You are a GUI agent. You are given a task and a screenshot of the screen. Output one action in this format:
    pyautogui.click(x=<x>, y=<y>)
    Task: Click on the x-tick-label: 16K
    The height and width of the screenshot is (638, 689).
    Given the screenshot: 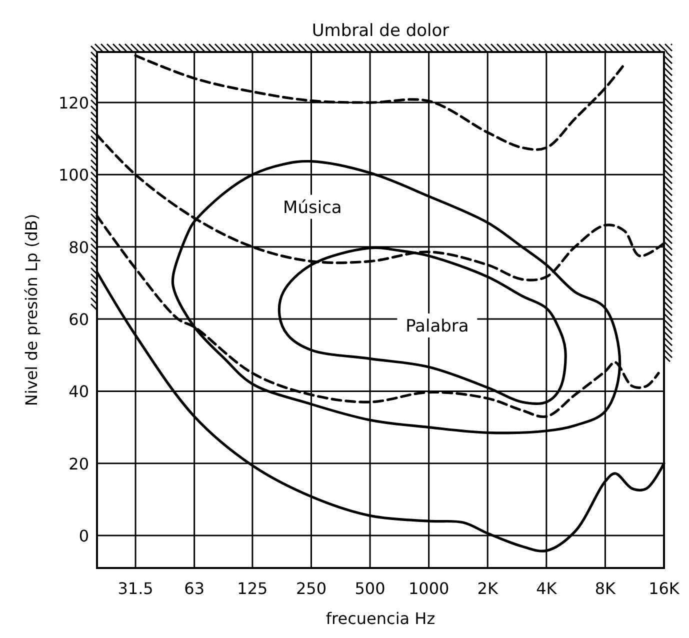 What is the action you would take?
    pyautogui.click(x=664, y=588)
    